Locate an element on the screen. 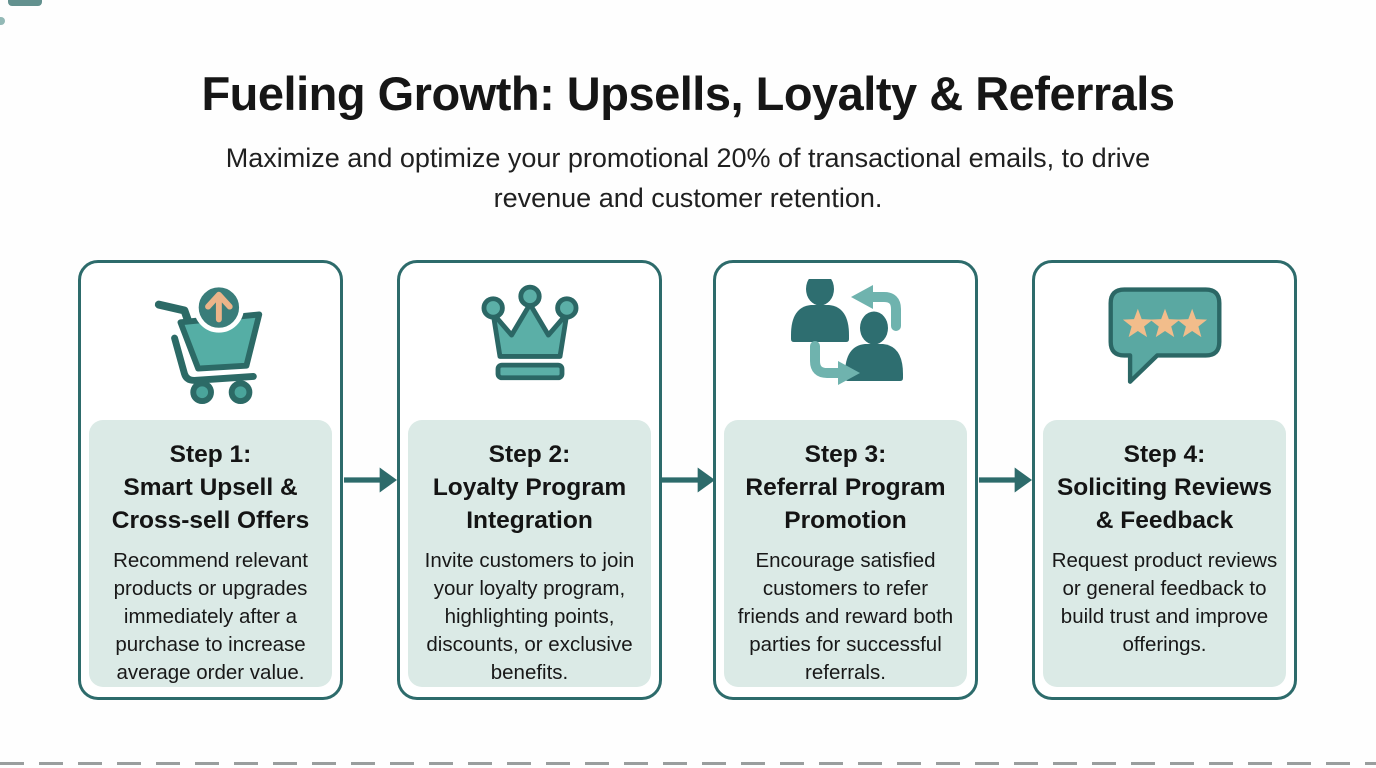 Image resolution: width=1376 pixels, height=768 pixels. step-title: Step 2: Loyalty Program Integration is located at coordinates (529, 487).